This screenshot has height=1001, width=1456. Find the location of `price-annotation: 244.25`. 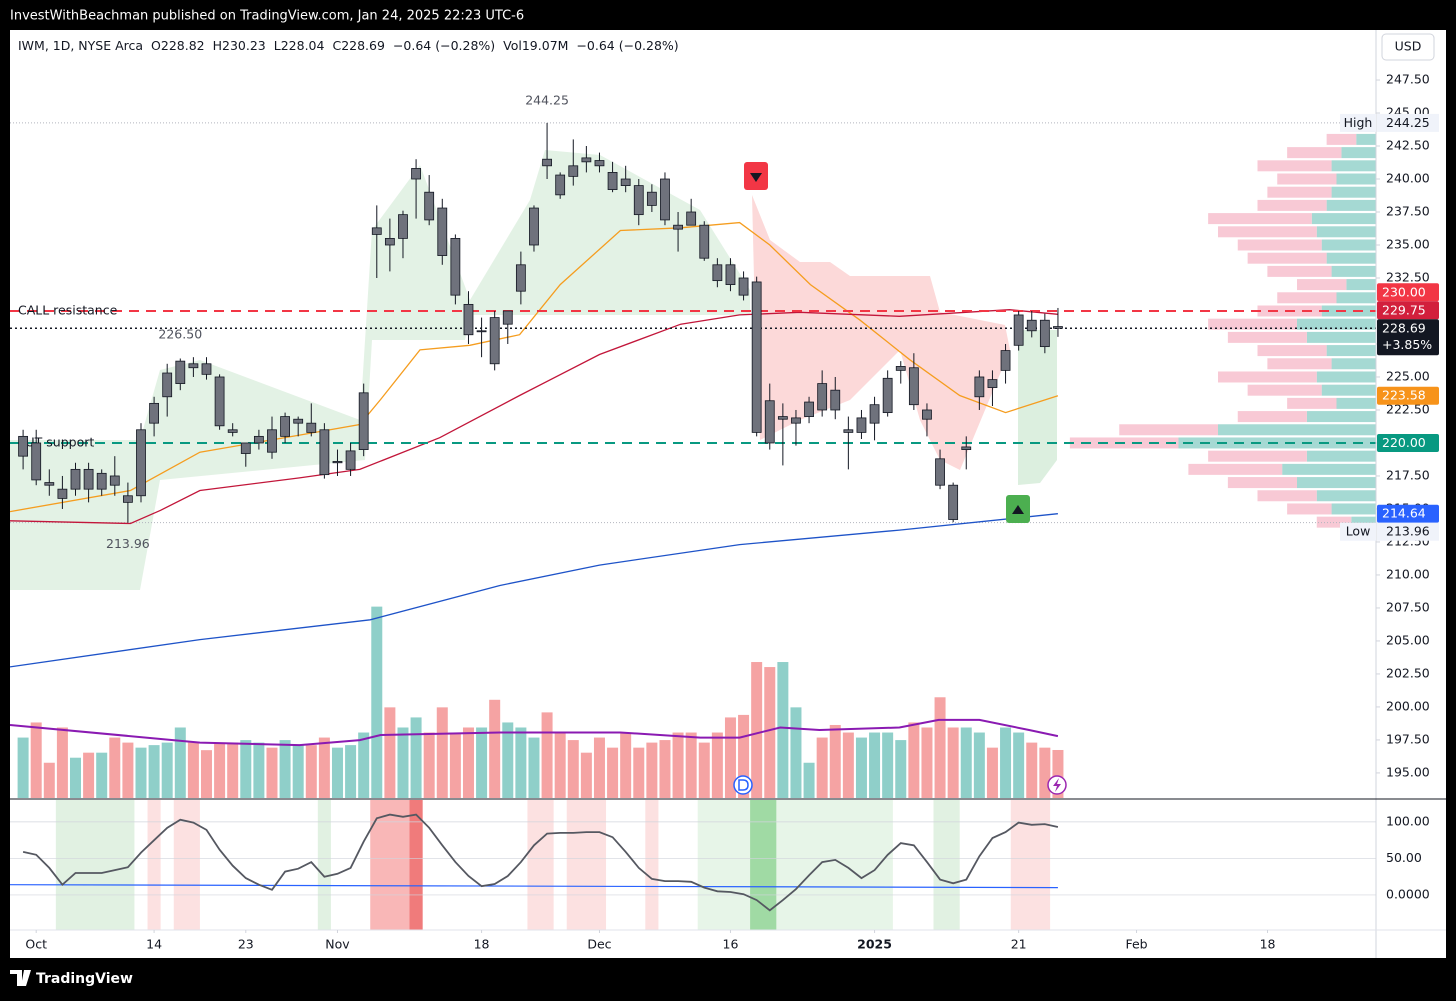

price-annotation: 244.25 is located at coordinates (547, 99).